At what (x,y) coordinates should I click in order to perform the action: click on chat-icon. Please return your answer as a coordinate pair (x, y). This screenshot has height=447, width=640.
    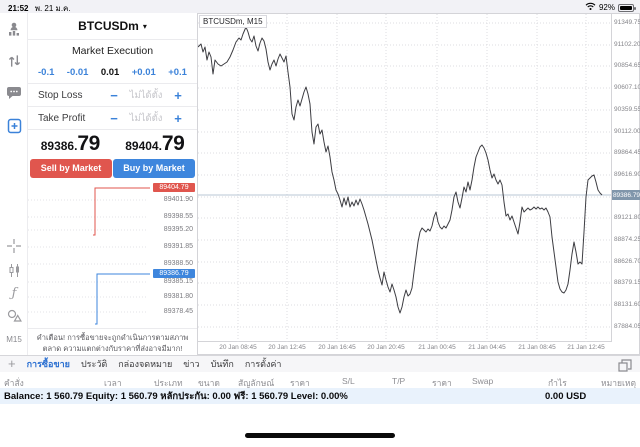
    Looking at the image, I should click on (14, 95).